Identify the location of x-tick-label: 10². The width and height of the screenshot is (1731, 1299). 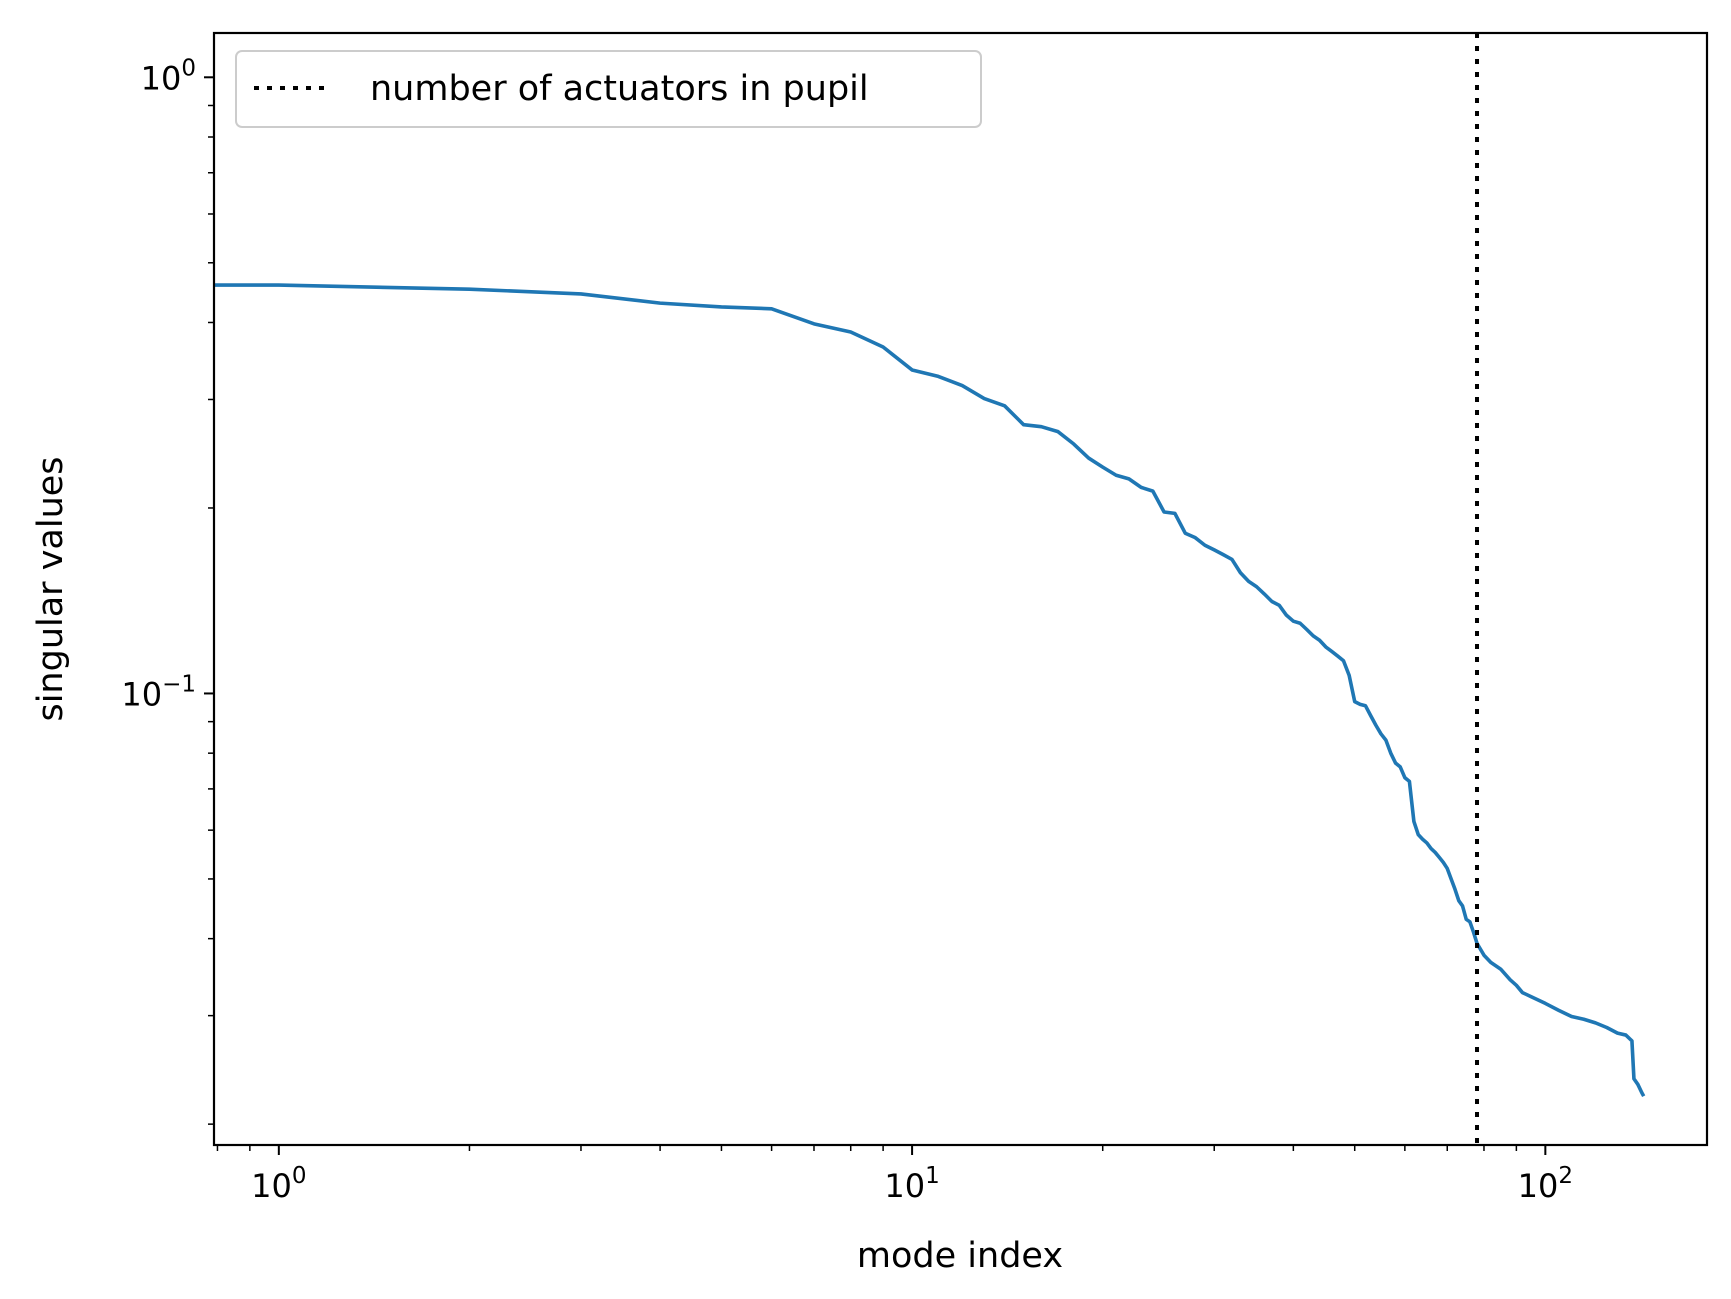
(1545, 1184).